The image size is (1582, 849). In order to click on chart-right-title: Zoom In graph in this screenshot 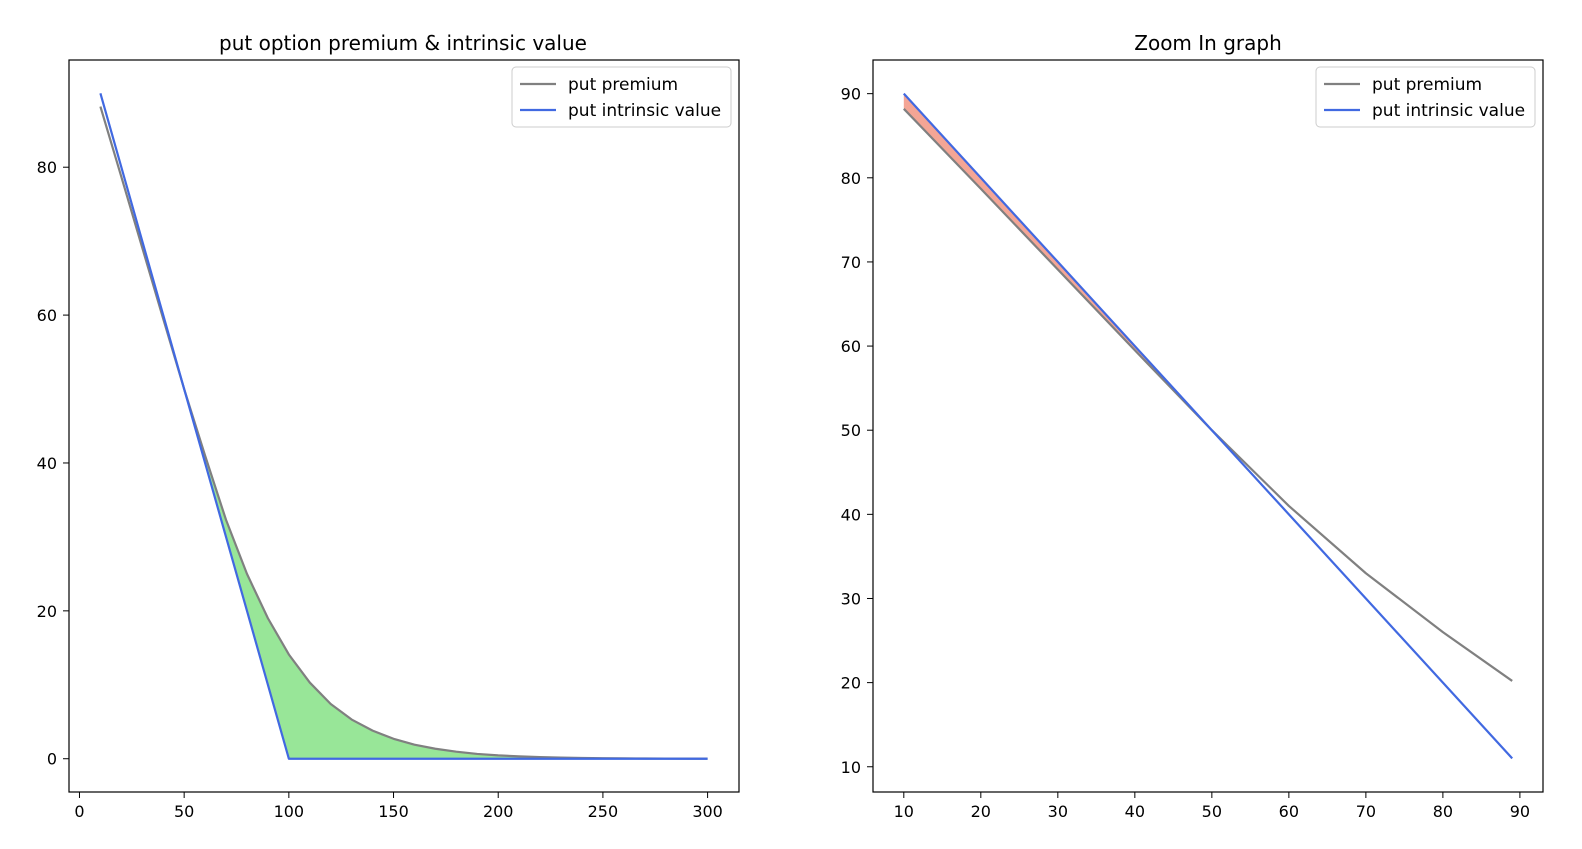, I will do `click(1208, 43)`.